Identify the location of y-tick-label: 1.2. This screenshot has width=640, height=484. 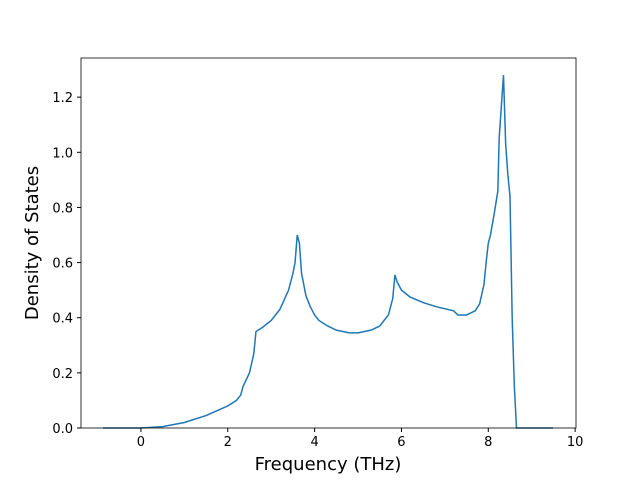
(62, 98).